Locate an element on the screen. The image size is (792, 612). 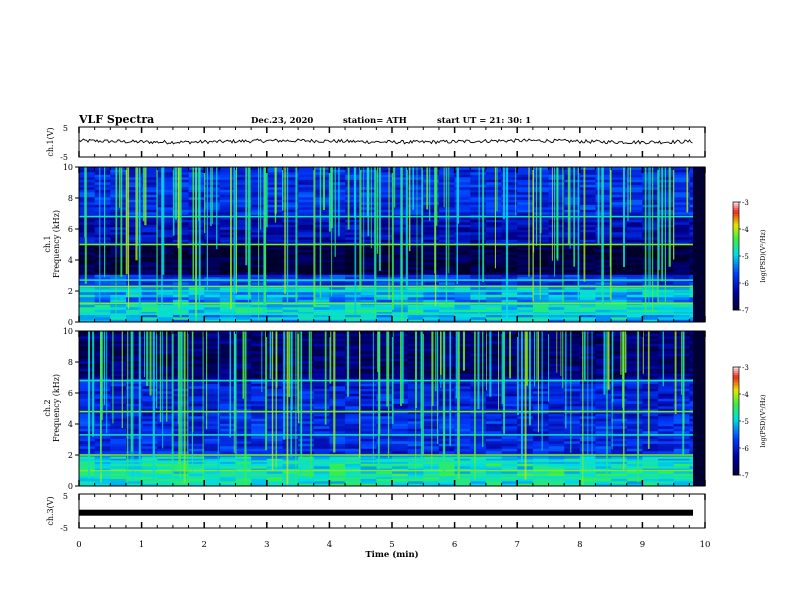
ch1-ytick-label: 8 is located at coordinates (70, 198).